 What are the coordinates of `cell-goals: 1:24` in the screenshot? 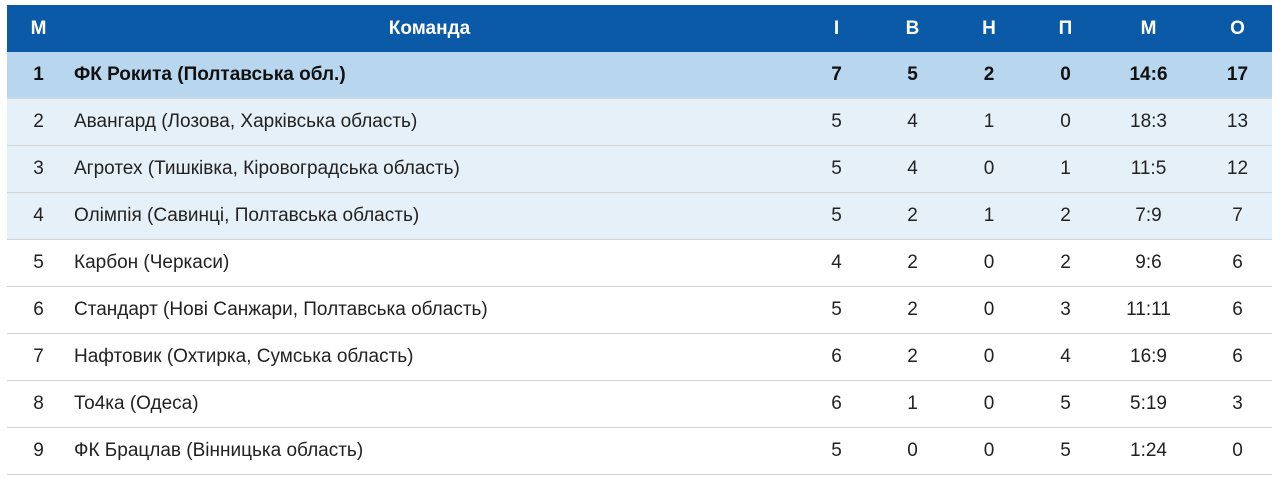 It's located at (1148, 451).